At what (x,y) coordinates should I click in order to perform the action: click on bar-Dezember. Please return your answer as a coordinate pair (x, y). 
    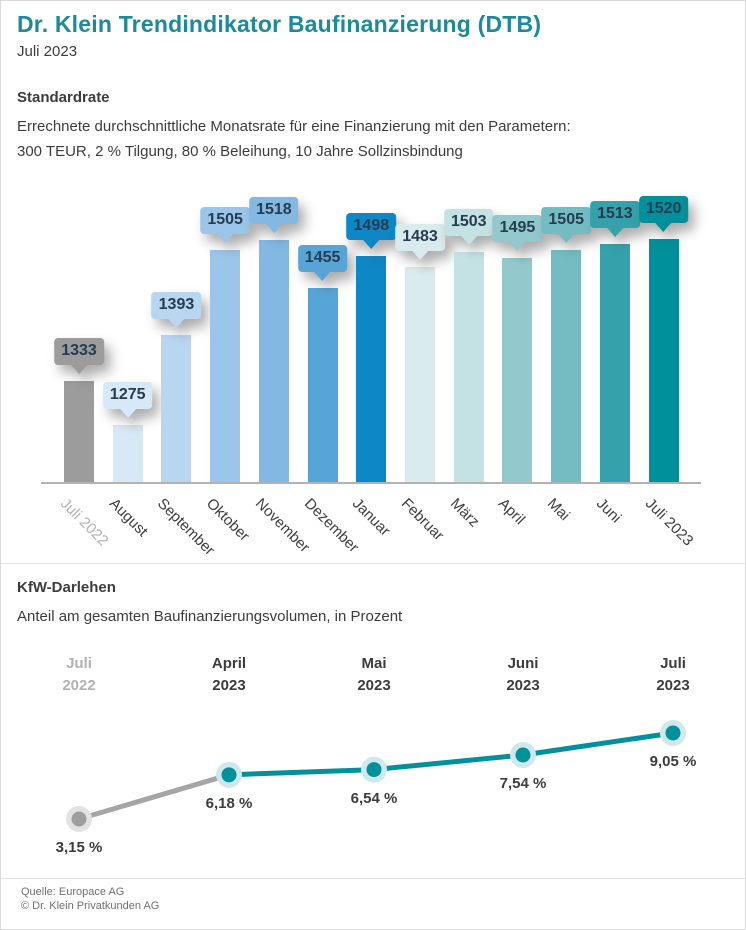
    Looking at the image, I should click on (322, 385).